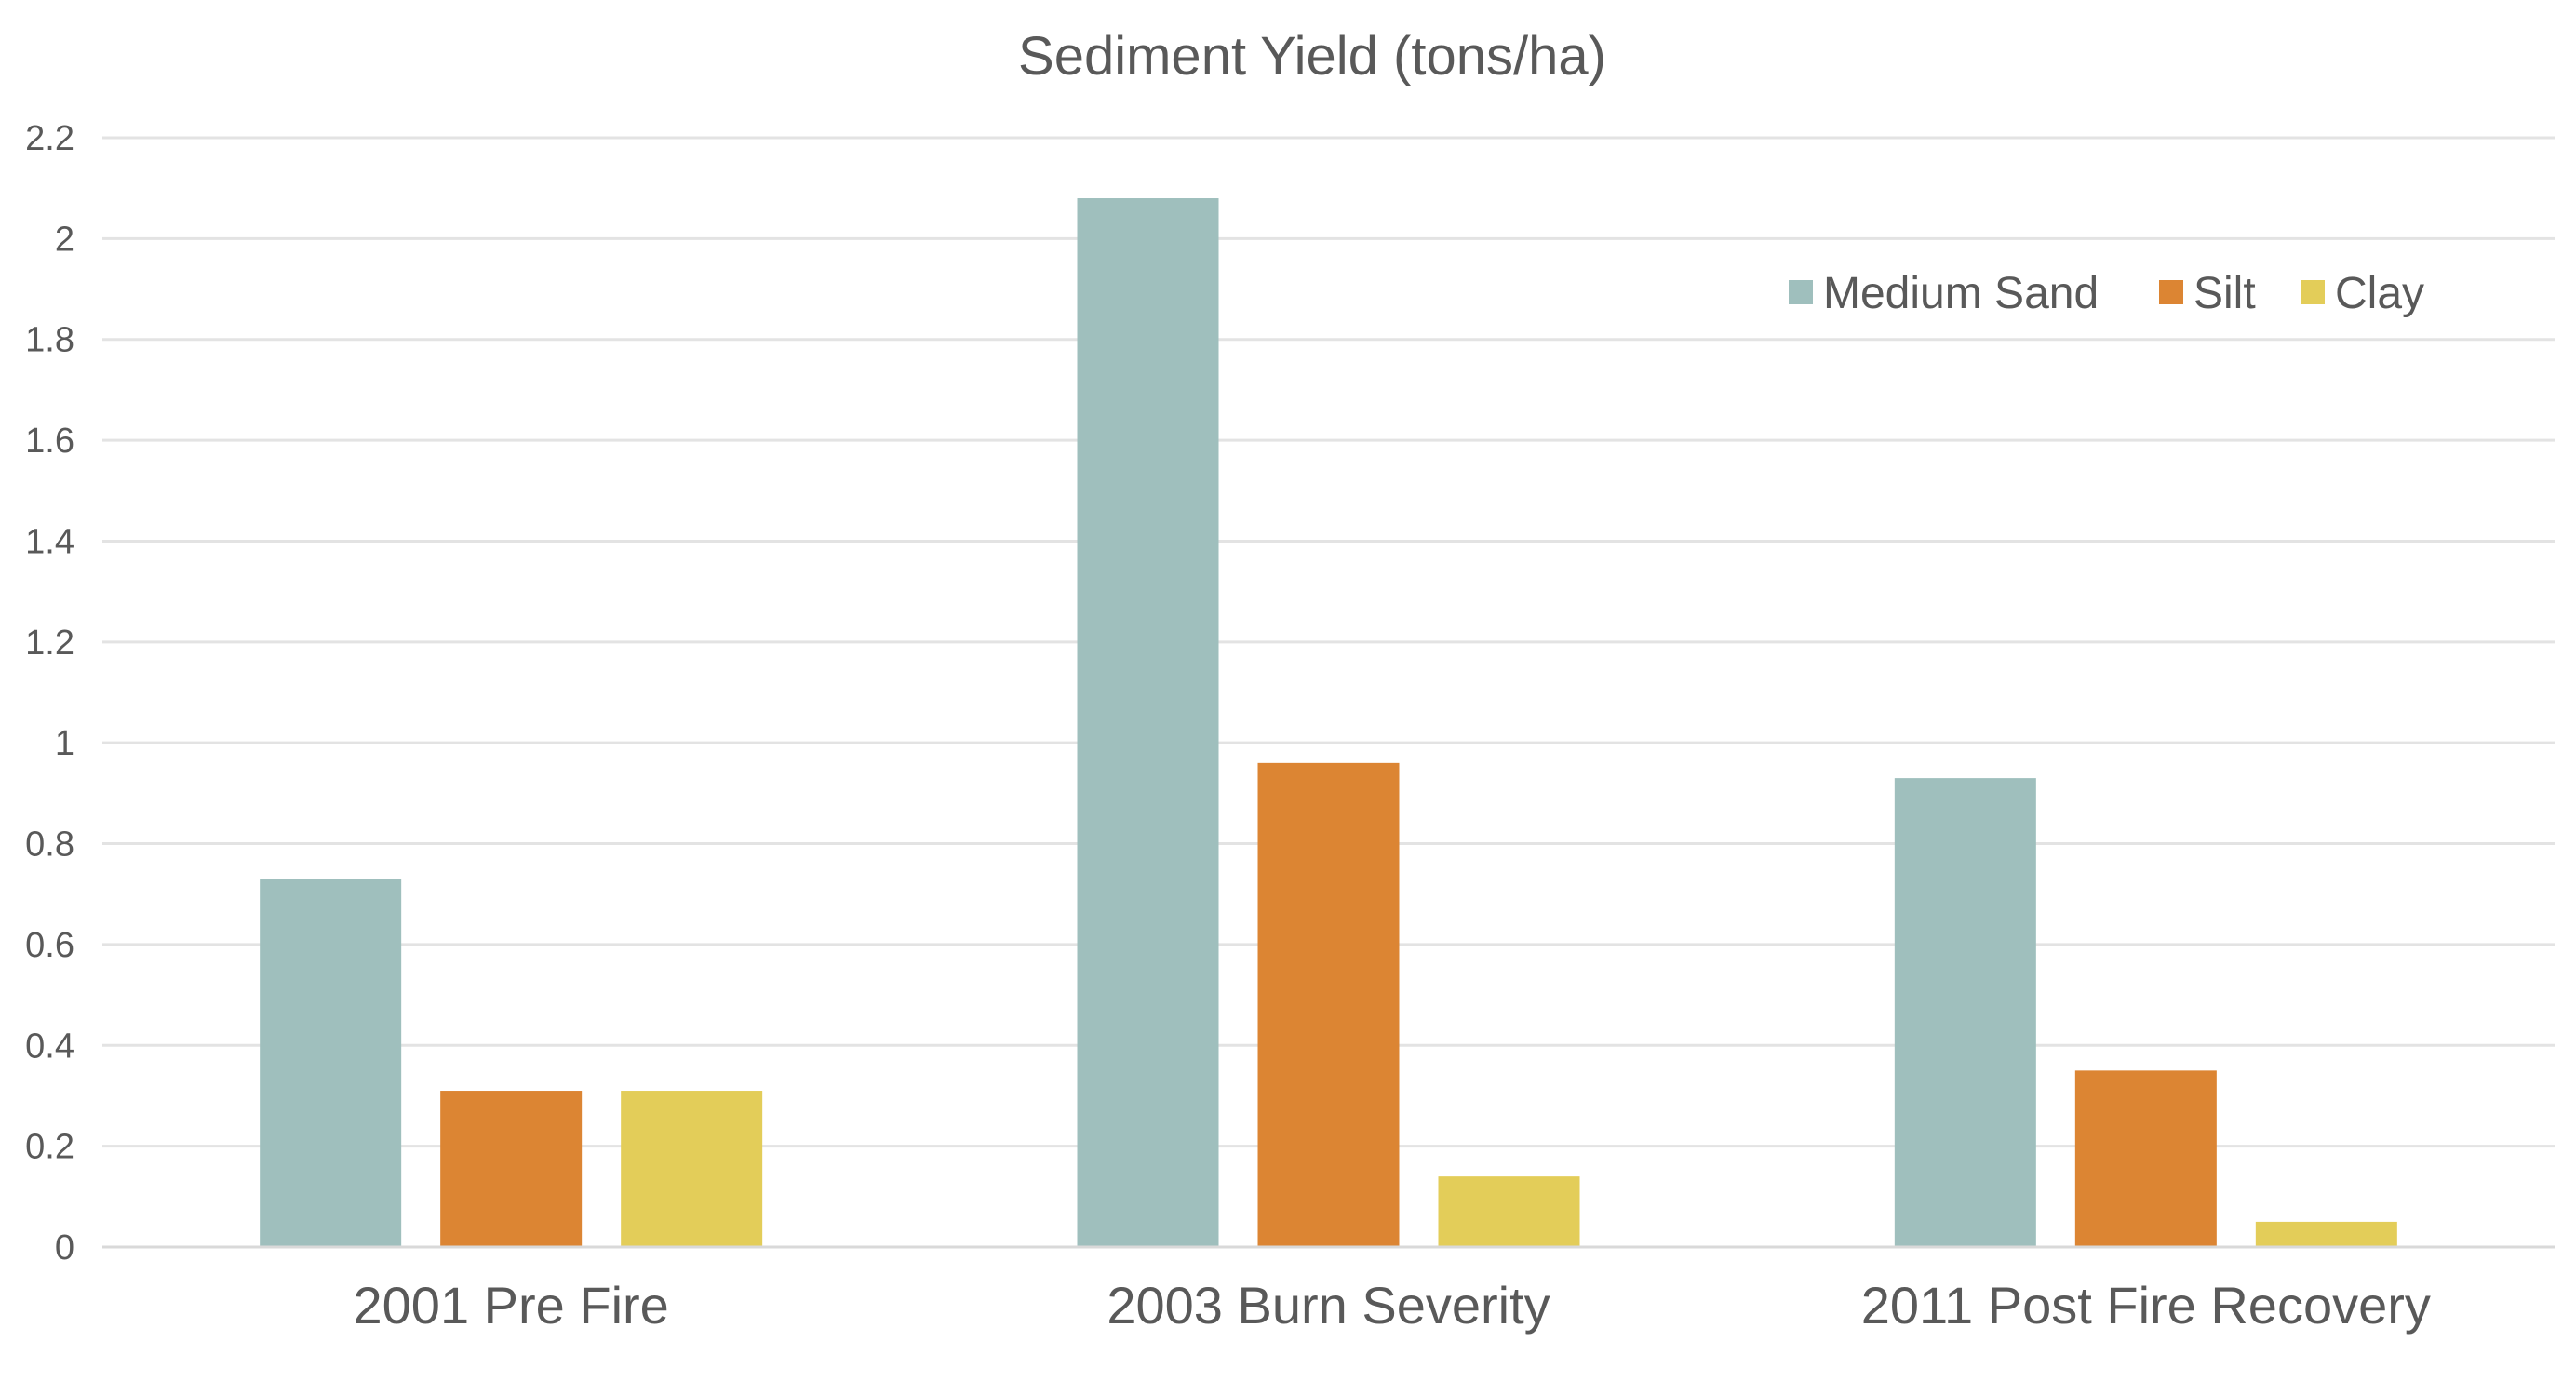 This screenshot has height=1395, width=2576. Describe the element at coordinates (64, 743) in the screenshot. I see `y-tick-label: 1` at that location.